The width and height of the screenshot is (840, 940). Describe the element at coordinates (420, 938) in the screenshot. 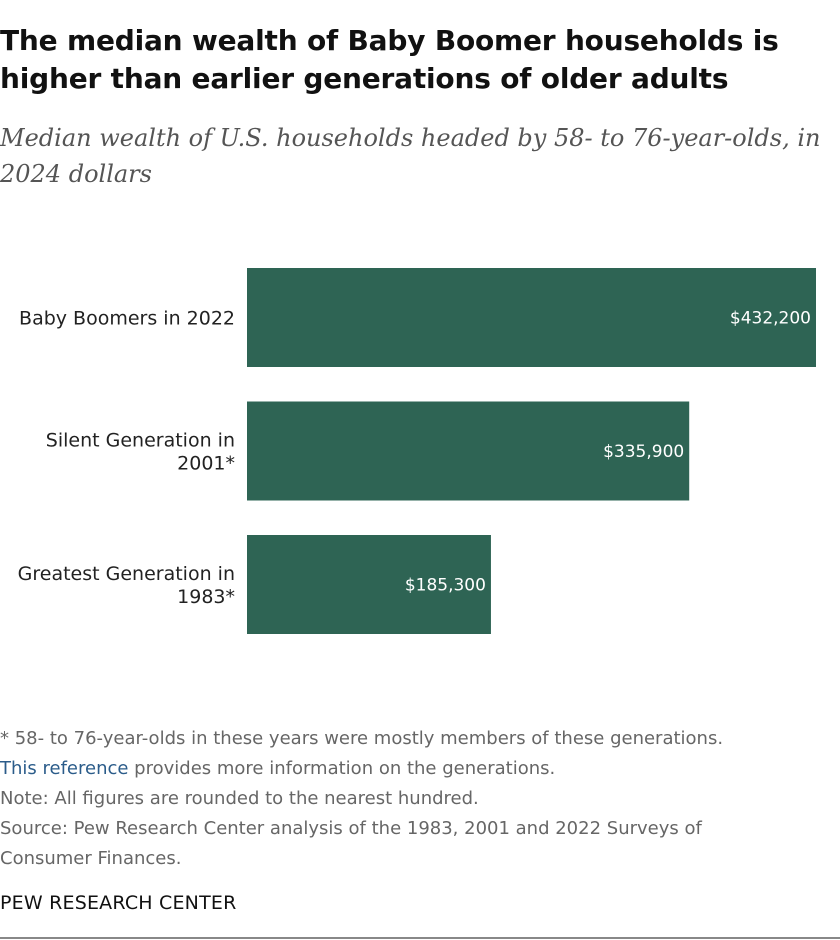

I see `bottom-divider` at that location.